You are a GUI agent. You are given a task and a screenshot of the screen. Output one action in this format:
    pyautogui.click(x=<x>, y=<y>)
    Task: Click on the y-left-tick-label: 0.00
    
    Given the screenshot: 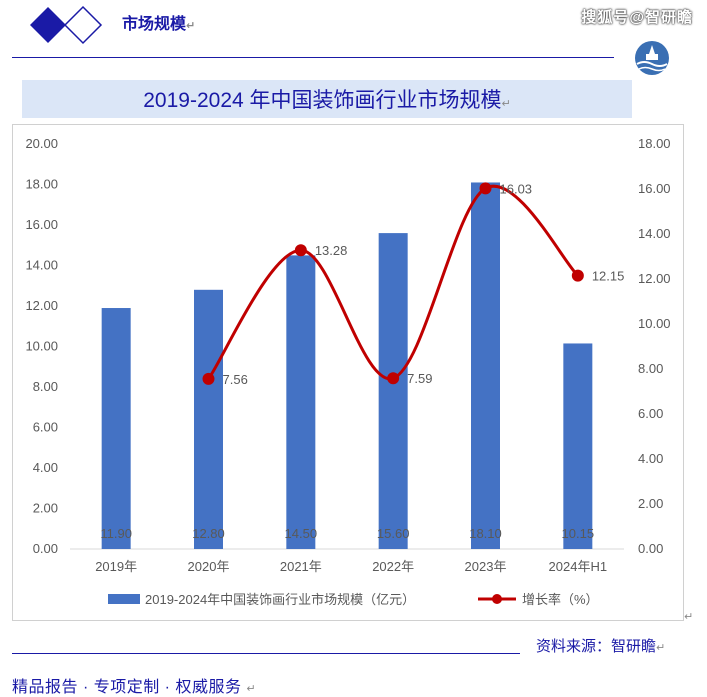 What is the action you would take?
    pyautogui.click(x=45, y=548)
    